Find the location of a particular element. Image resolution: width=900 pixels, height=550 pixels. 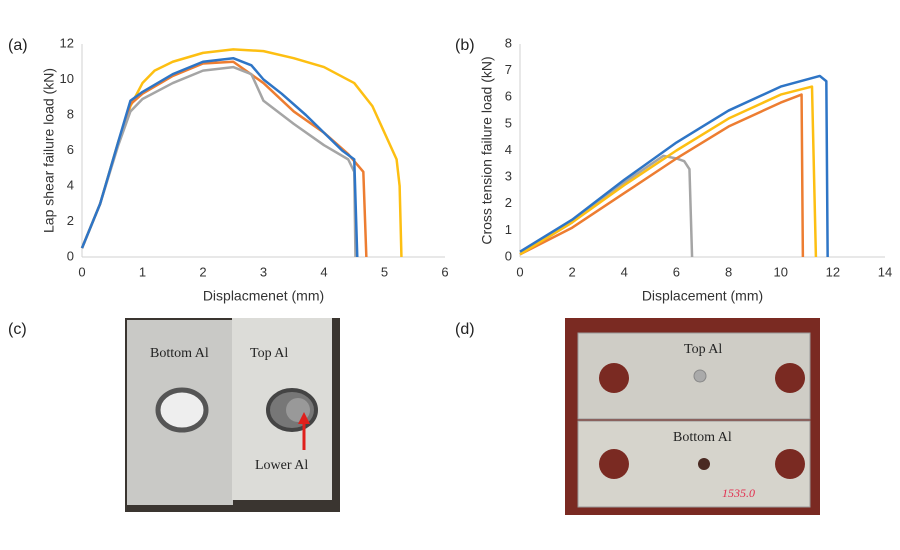

photo-d: Top Al Bottom Al 1535.0 is located at coordinates (692, 416).